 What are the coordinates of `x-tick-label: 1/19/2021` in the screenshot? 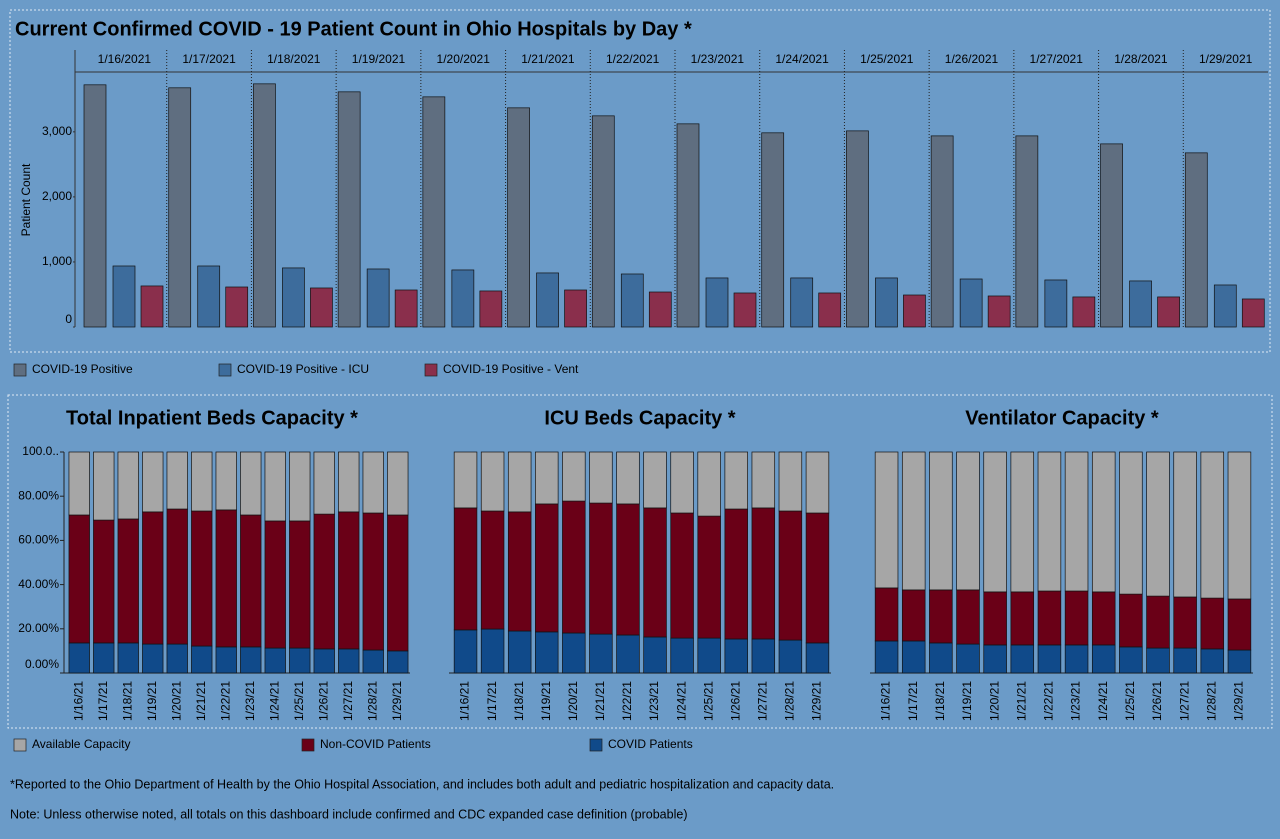 It's located at (379, 59).